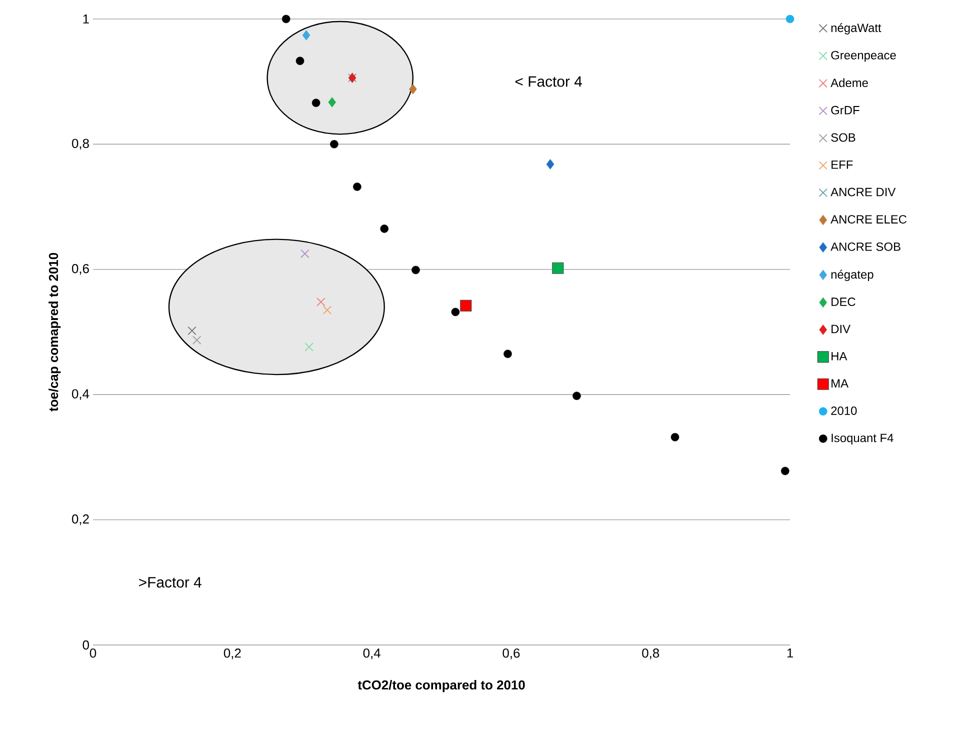 This screenshot has height=747, width=969. I want to click on x-tick-label: 0,2, so click(232, 654).